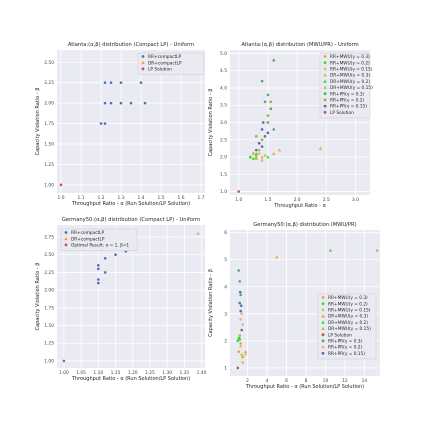 The height and width of the screenshot is (423, 423). Describe the element at coordinates (223, 158) in the screenshot. I see `y-tick-label: 2.0` at that location.